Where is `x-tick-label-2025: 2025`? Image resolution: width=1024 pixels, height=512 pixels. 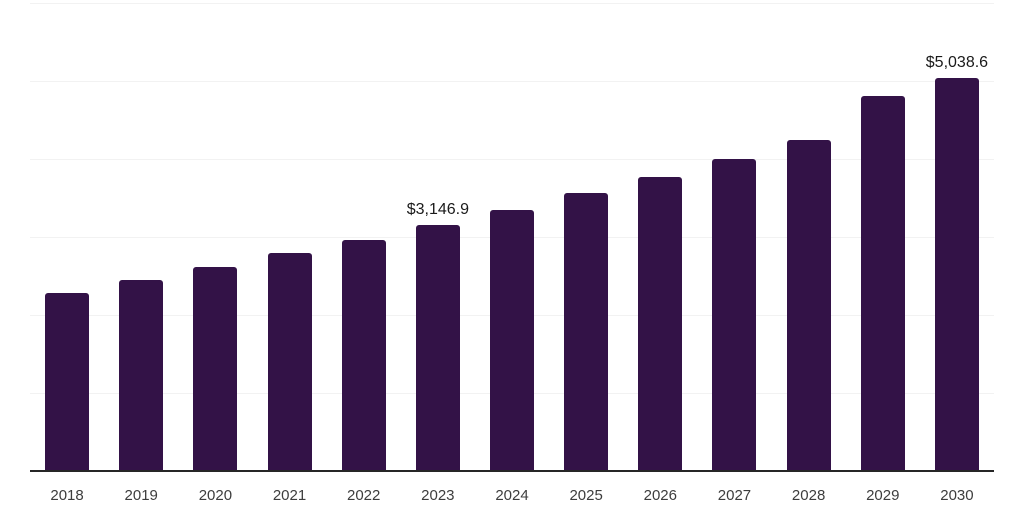 x-tick-label-2025: 2025 is located at coordinates (586, 495).